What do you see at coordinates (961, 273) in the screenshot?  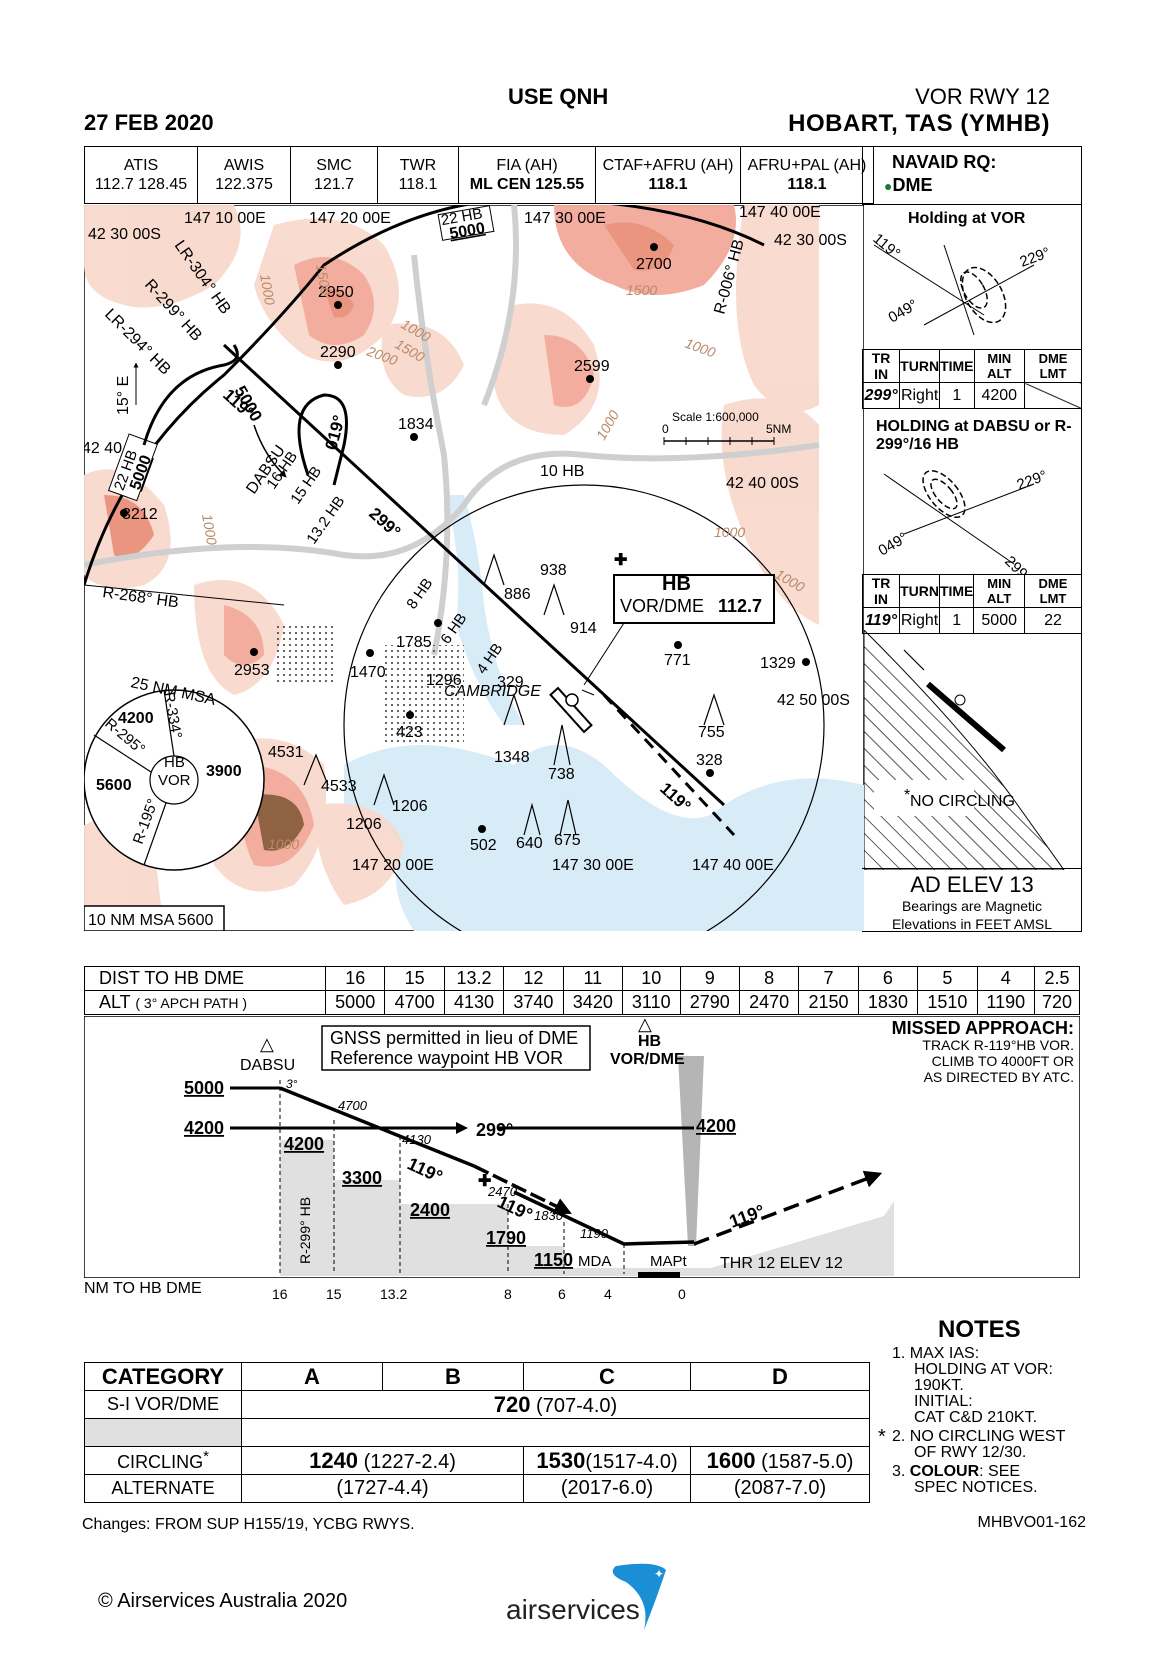 I see `holding-vor-diagram: Holding at VOR 119° 229° 049°` at bounding box center [961, 273].